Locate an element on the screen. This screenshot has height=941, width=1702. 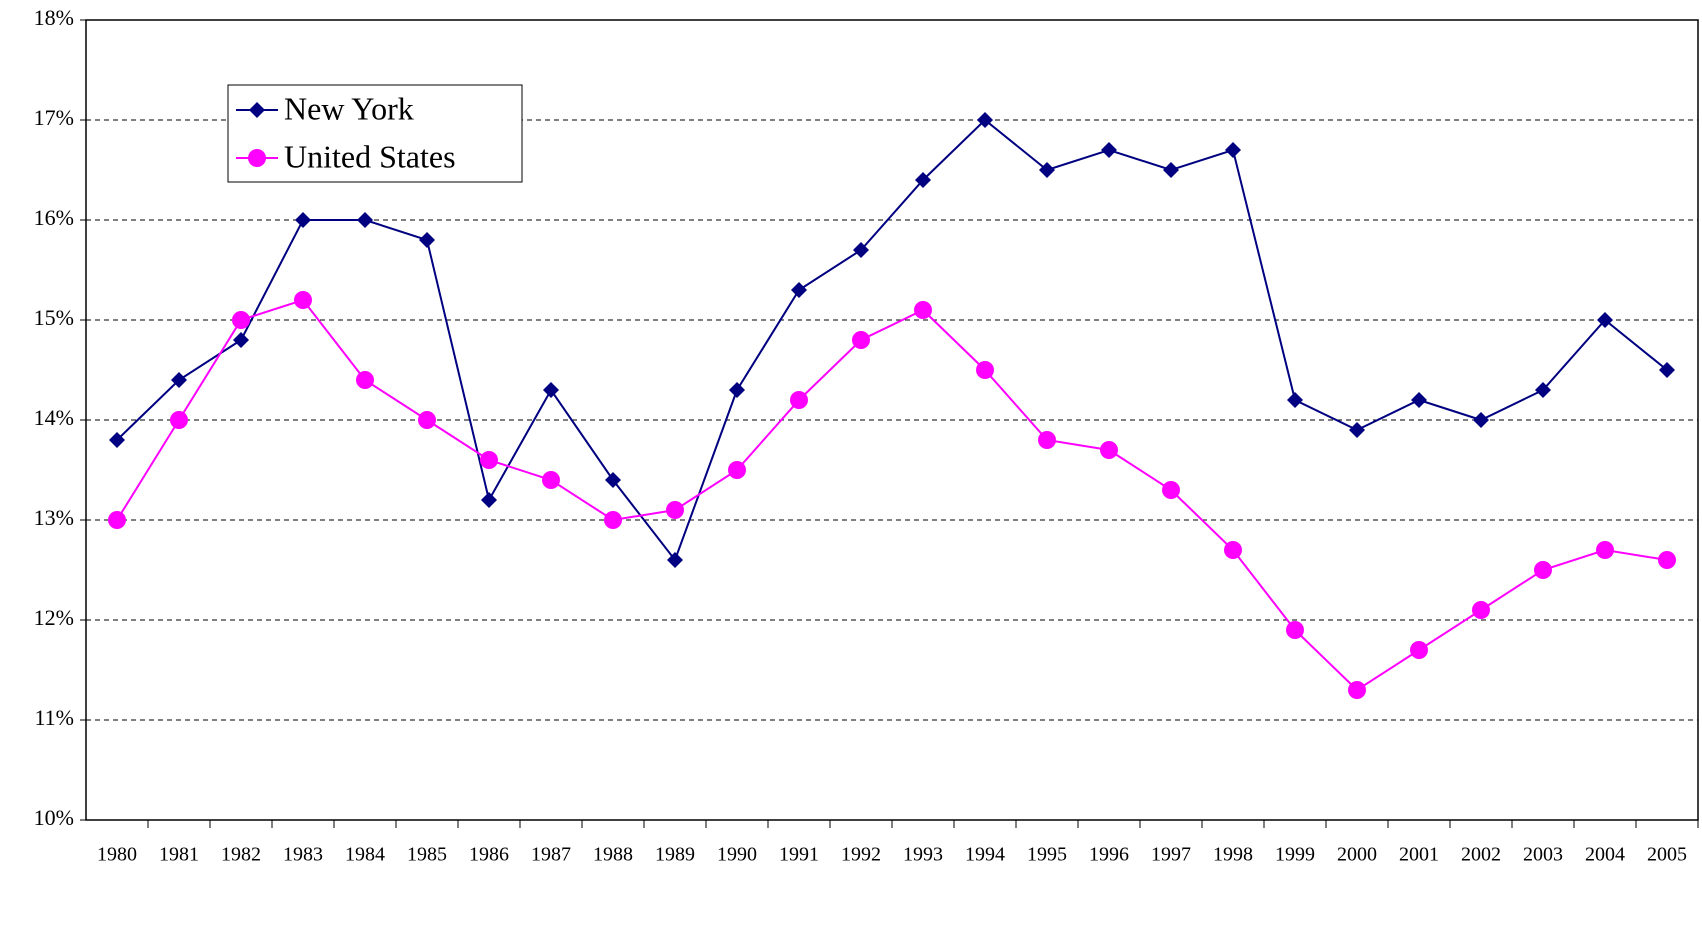
y-tick-label: 14% is located at coordinates (54, 417).